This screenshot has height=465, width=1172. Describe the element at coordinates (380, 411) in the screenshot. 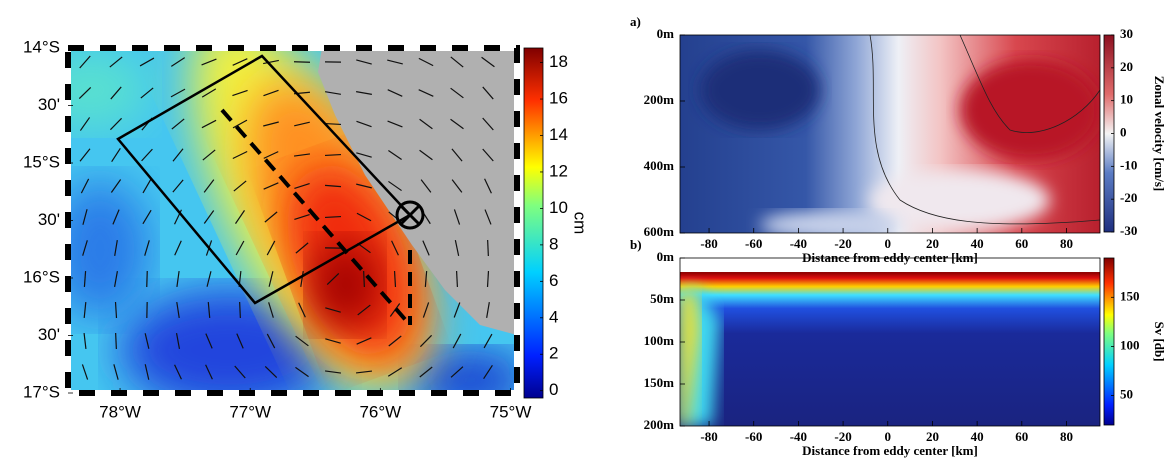

I see `x-tick-label: 76°W` at that location.